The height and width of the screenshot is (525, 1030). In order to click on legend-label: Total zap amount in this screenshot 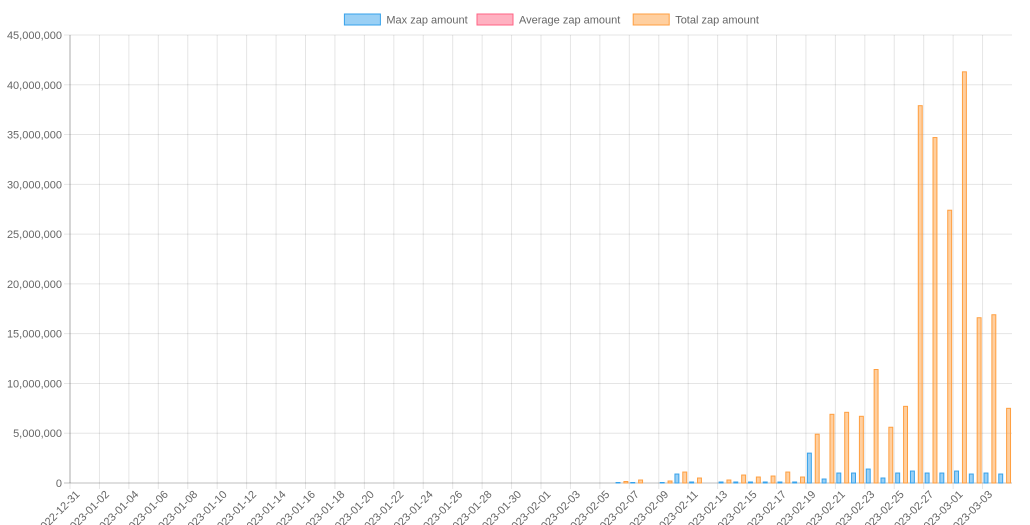, I will do `click(717, 21)`.